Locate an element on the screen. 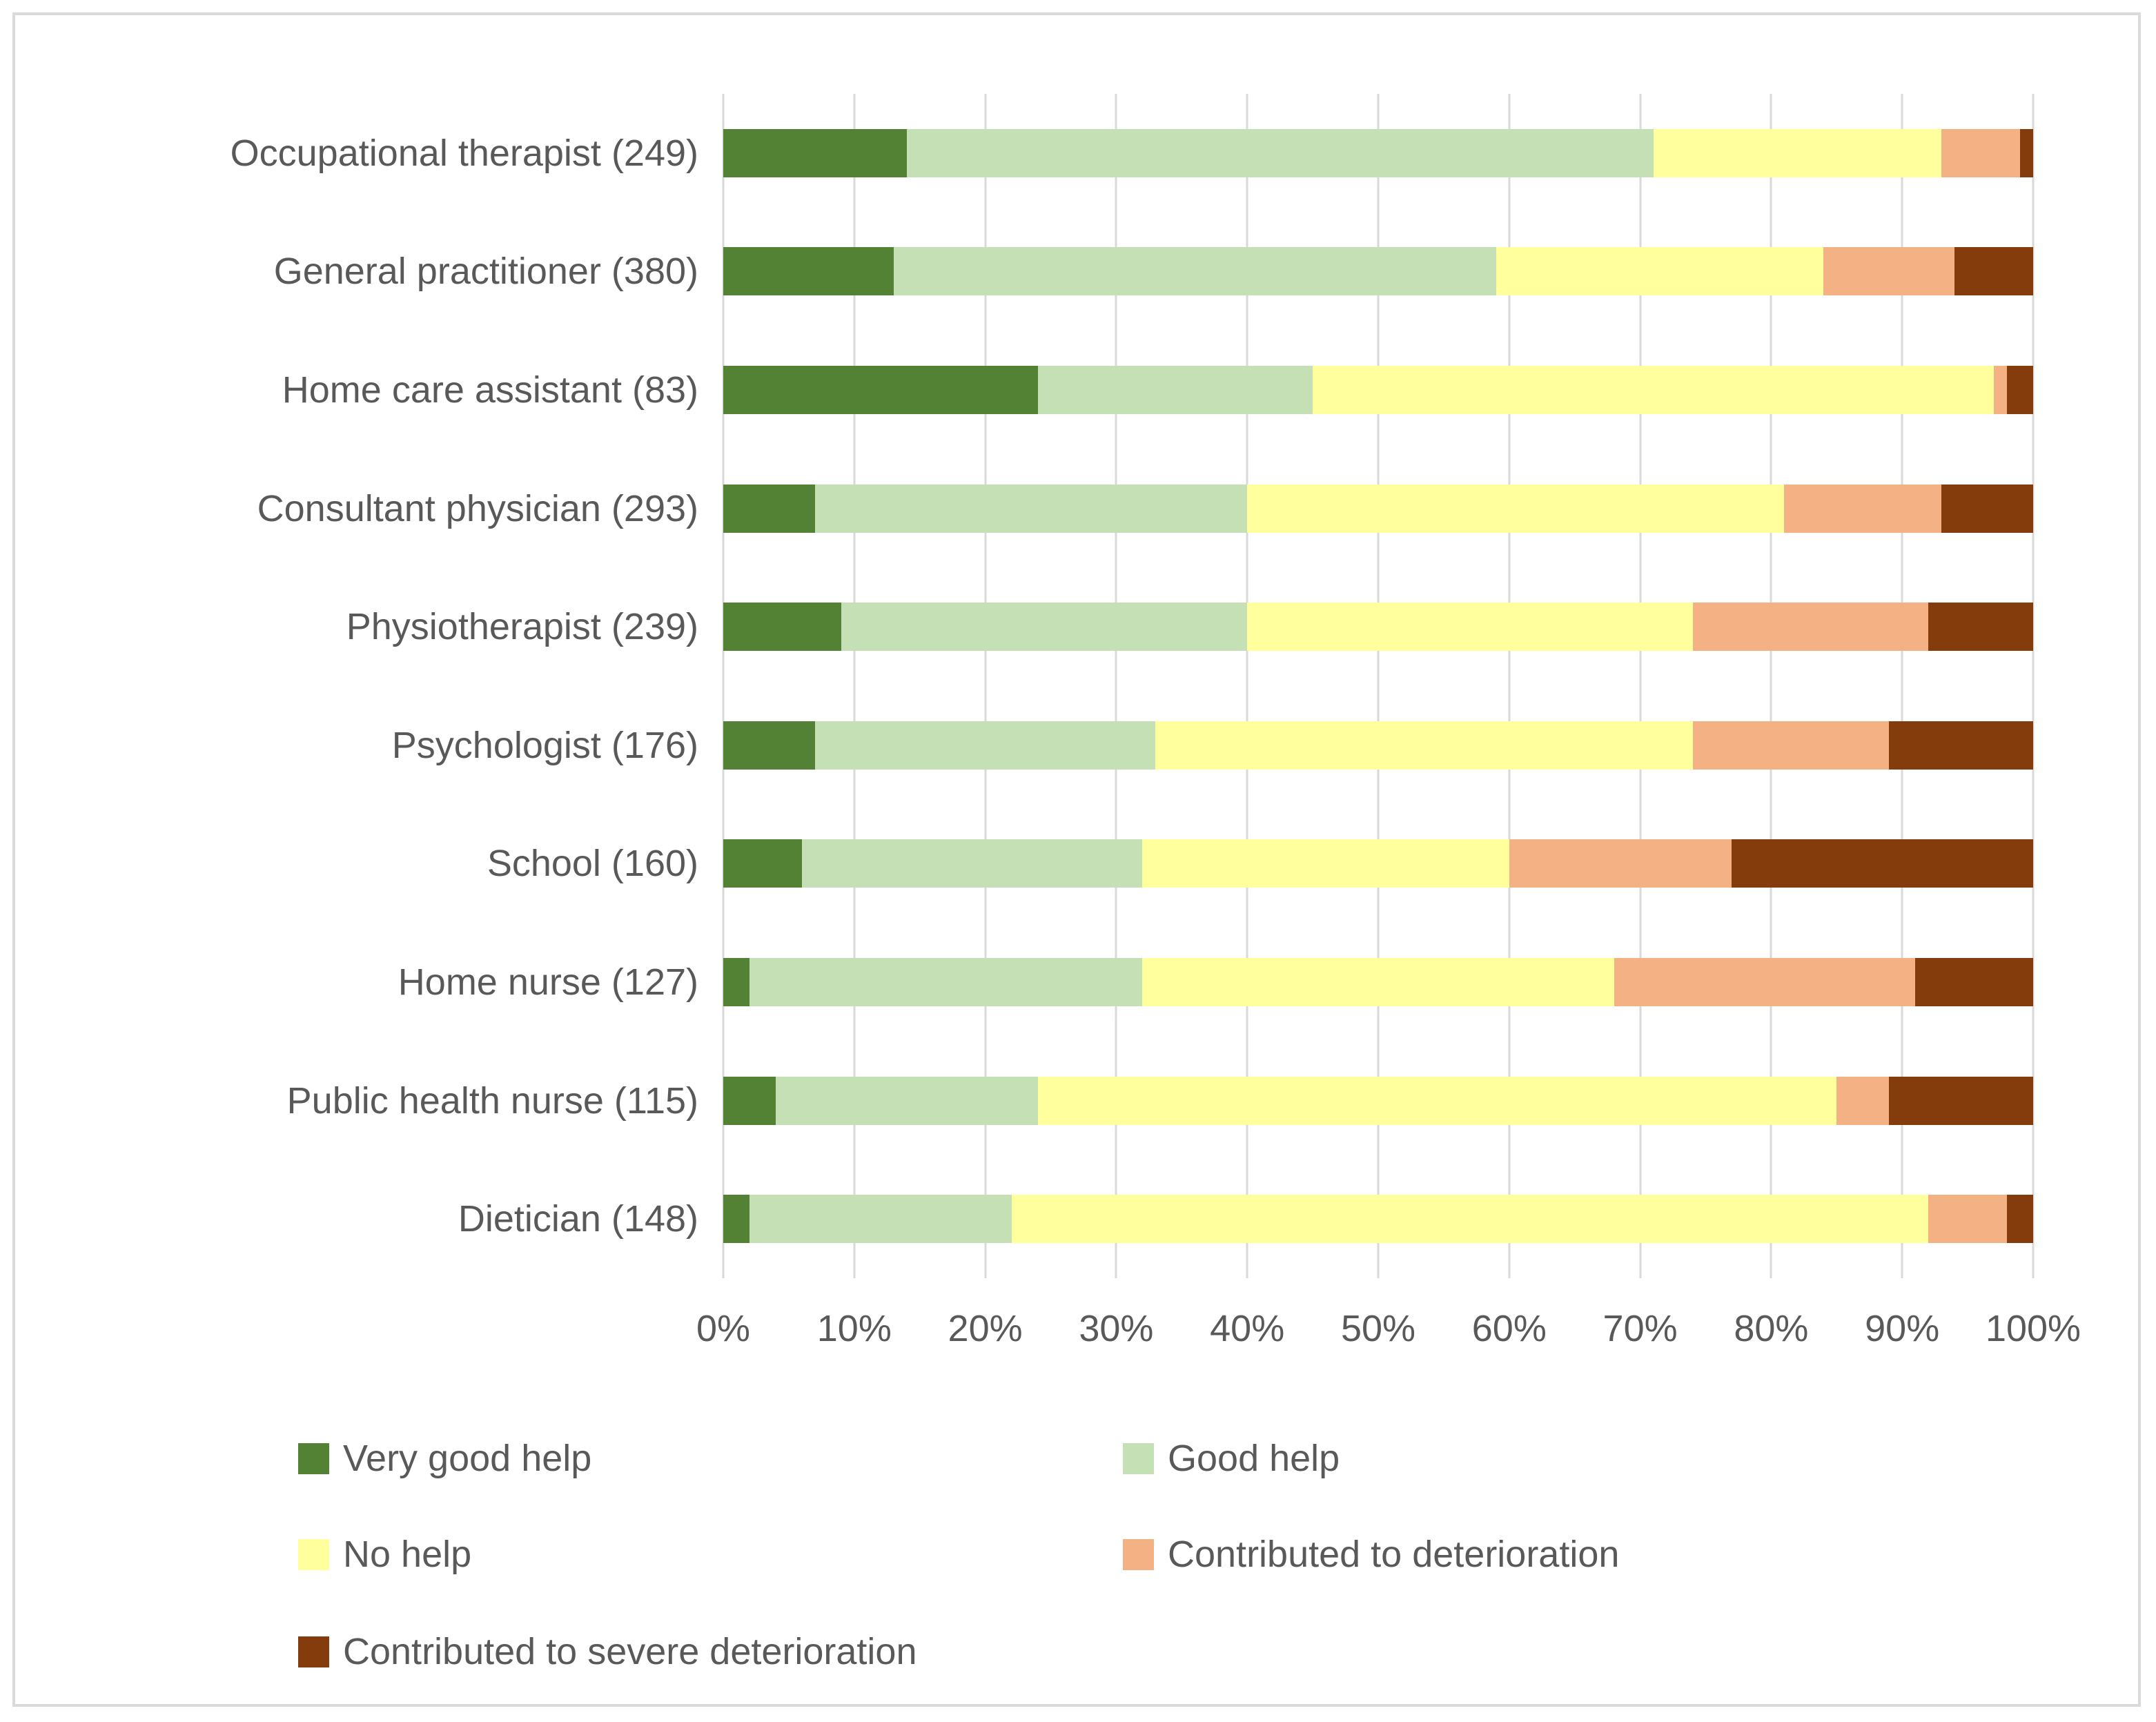 This screenshot has height=1722, width=2156. category-label: Public health nurse (115) is located at coordinates (492, 1100).